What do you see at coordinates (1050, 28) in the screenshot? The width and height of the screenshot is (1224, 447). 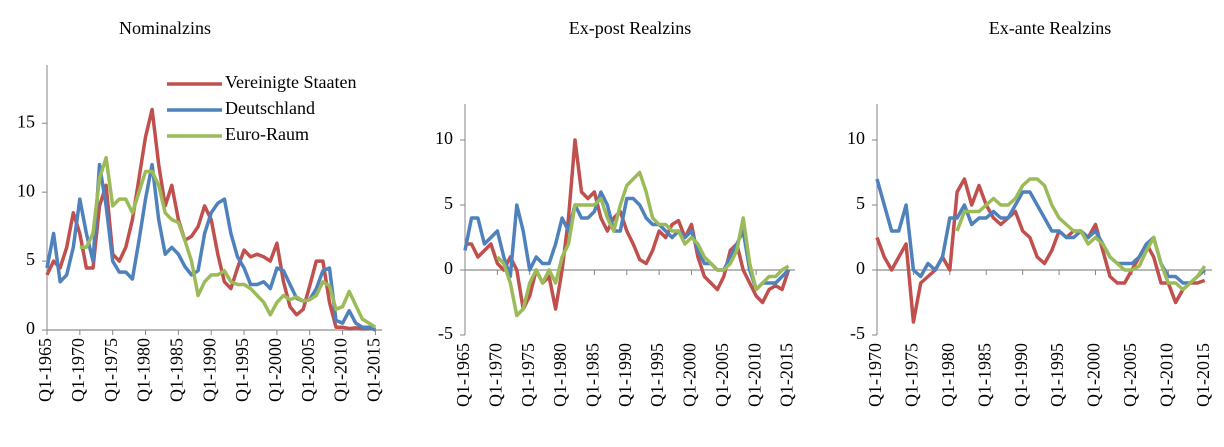 I see `chart-title: Ex-ante Realzins` at bounding box center [1050, 28].